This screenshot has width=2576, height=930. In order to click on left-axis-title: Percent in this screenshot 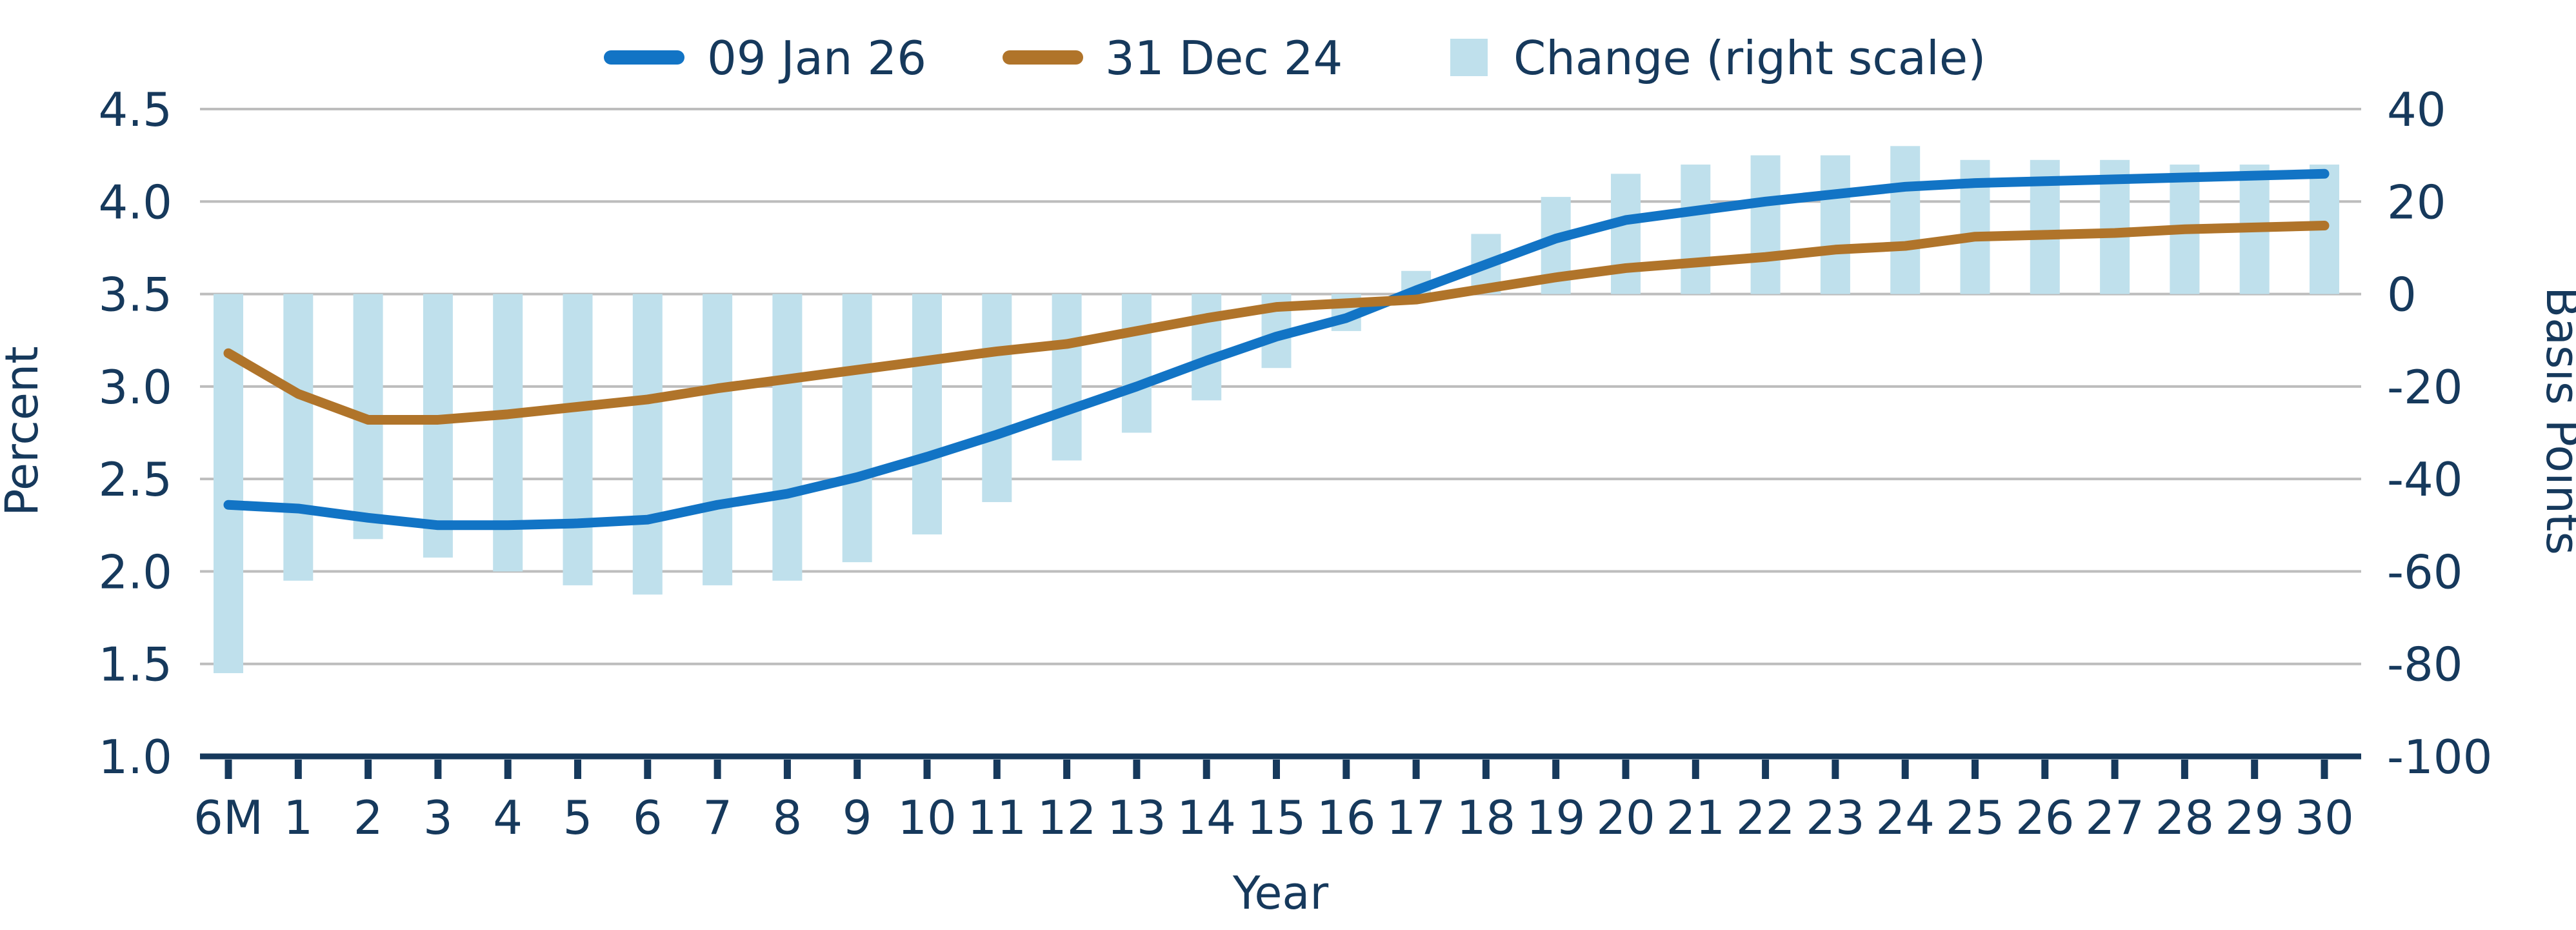, I will do `click(24, 431)`.